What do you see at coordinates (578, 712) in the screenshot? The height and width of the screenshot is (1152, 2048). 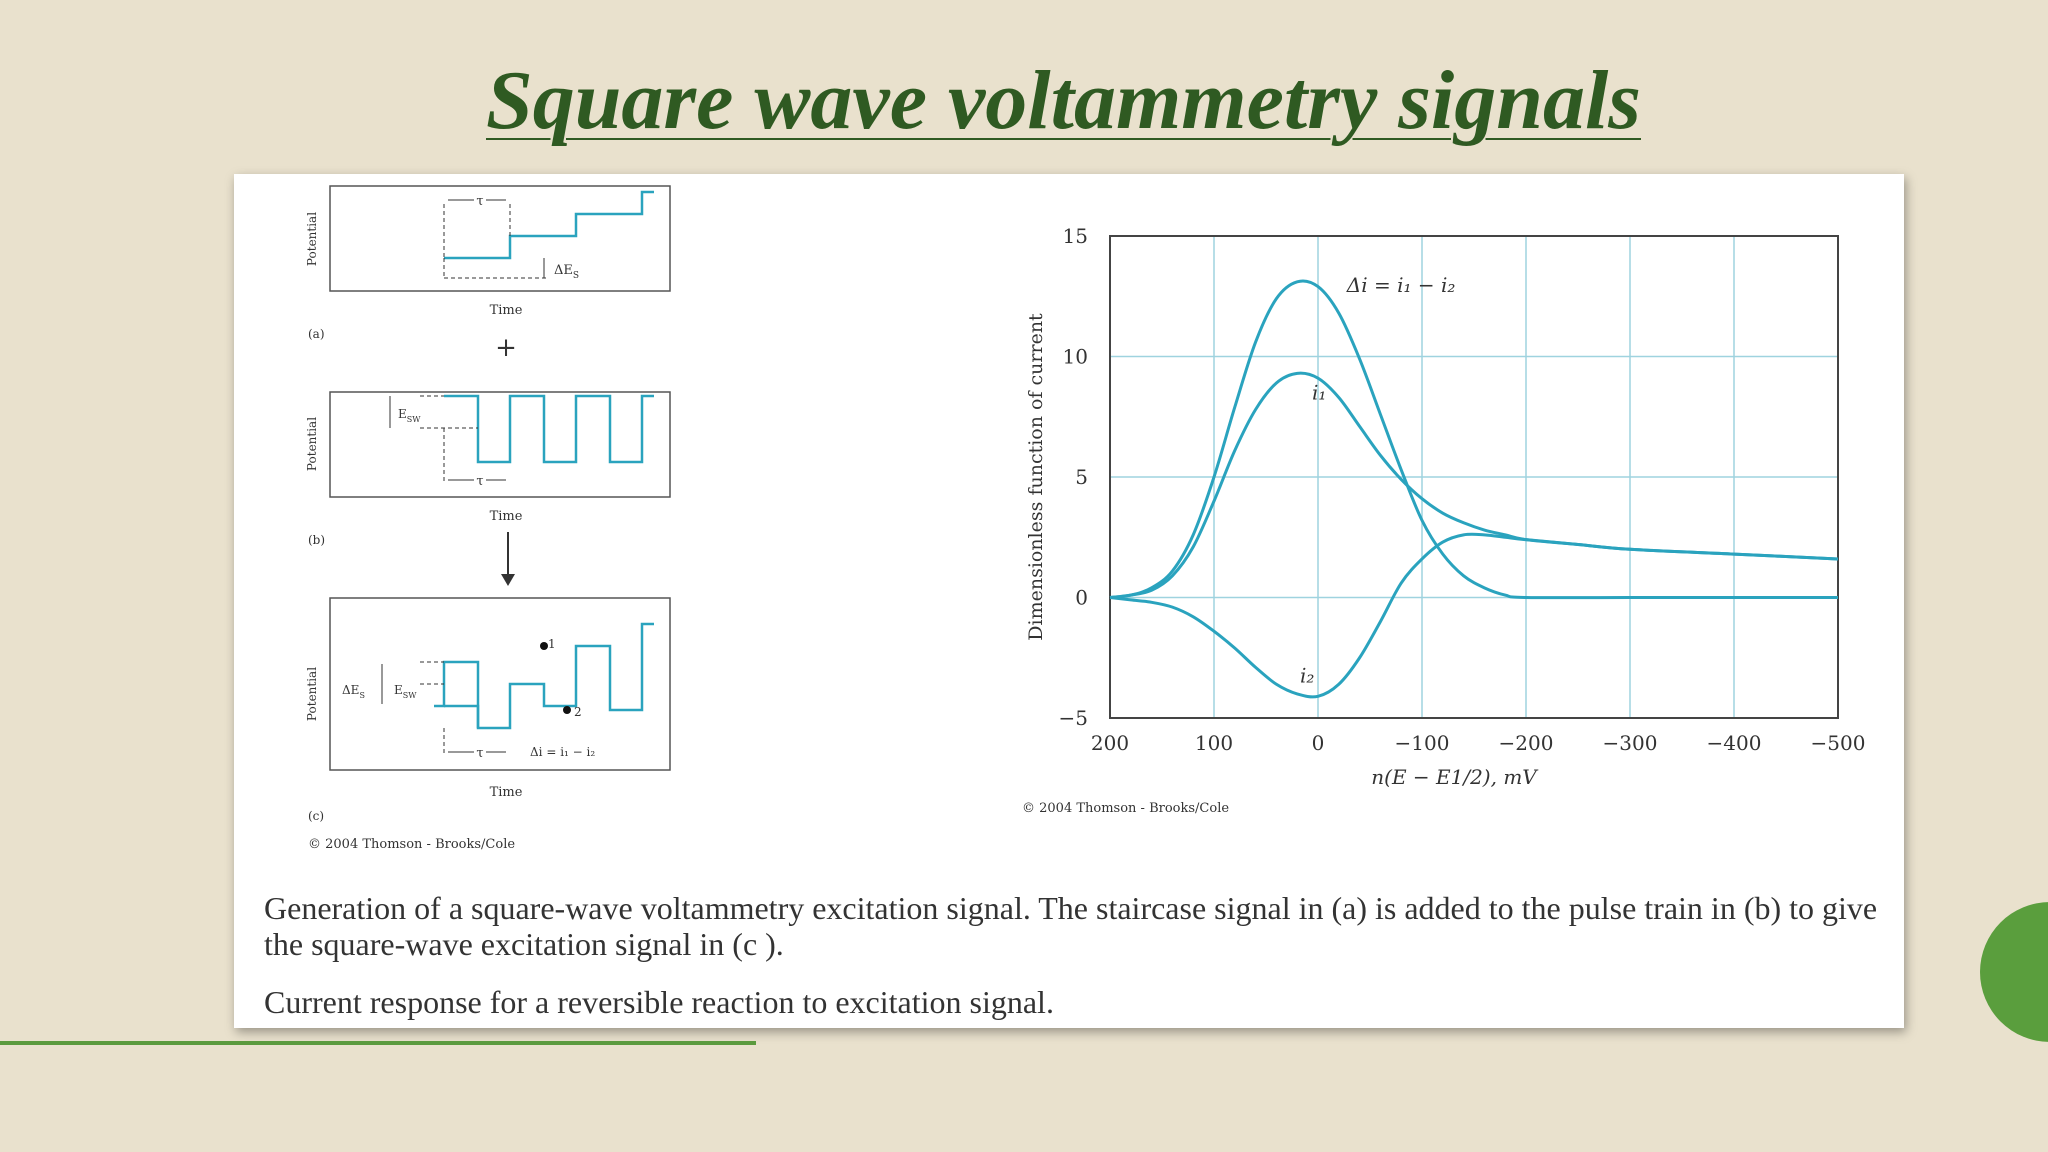 I see `point-2: 2` at bounding box center [578, 712].